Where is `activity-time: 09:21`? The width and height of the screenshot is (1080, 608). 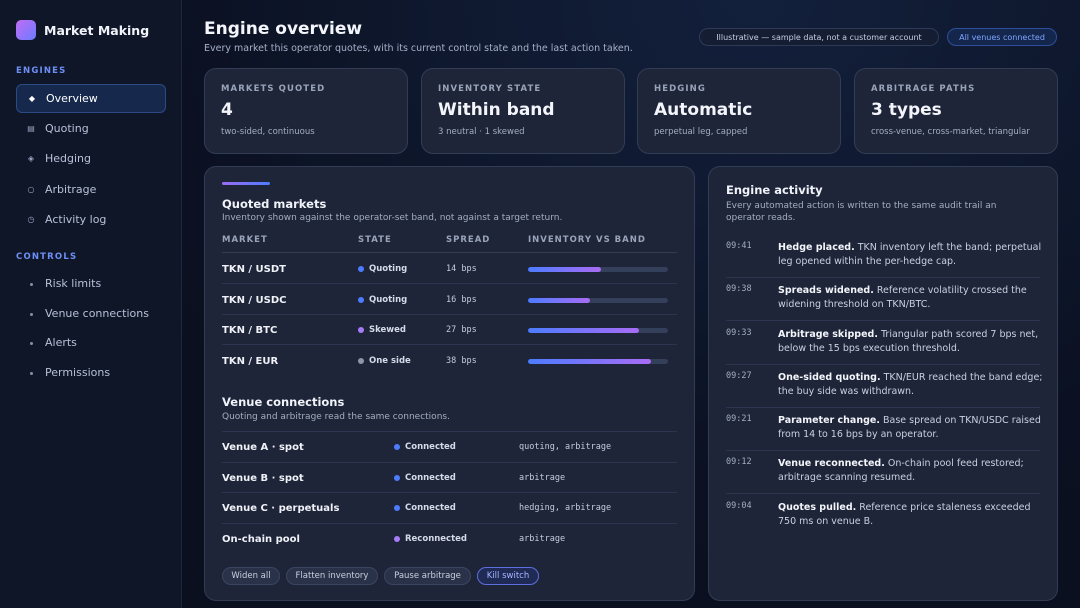
activity-time: 09:21 is located at coordinates (739, 419).